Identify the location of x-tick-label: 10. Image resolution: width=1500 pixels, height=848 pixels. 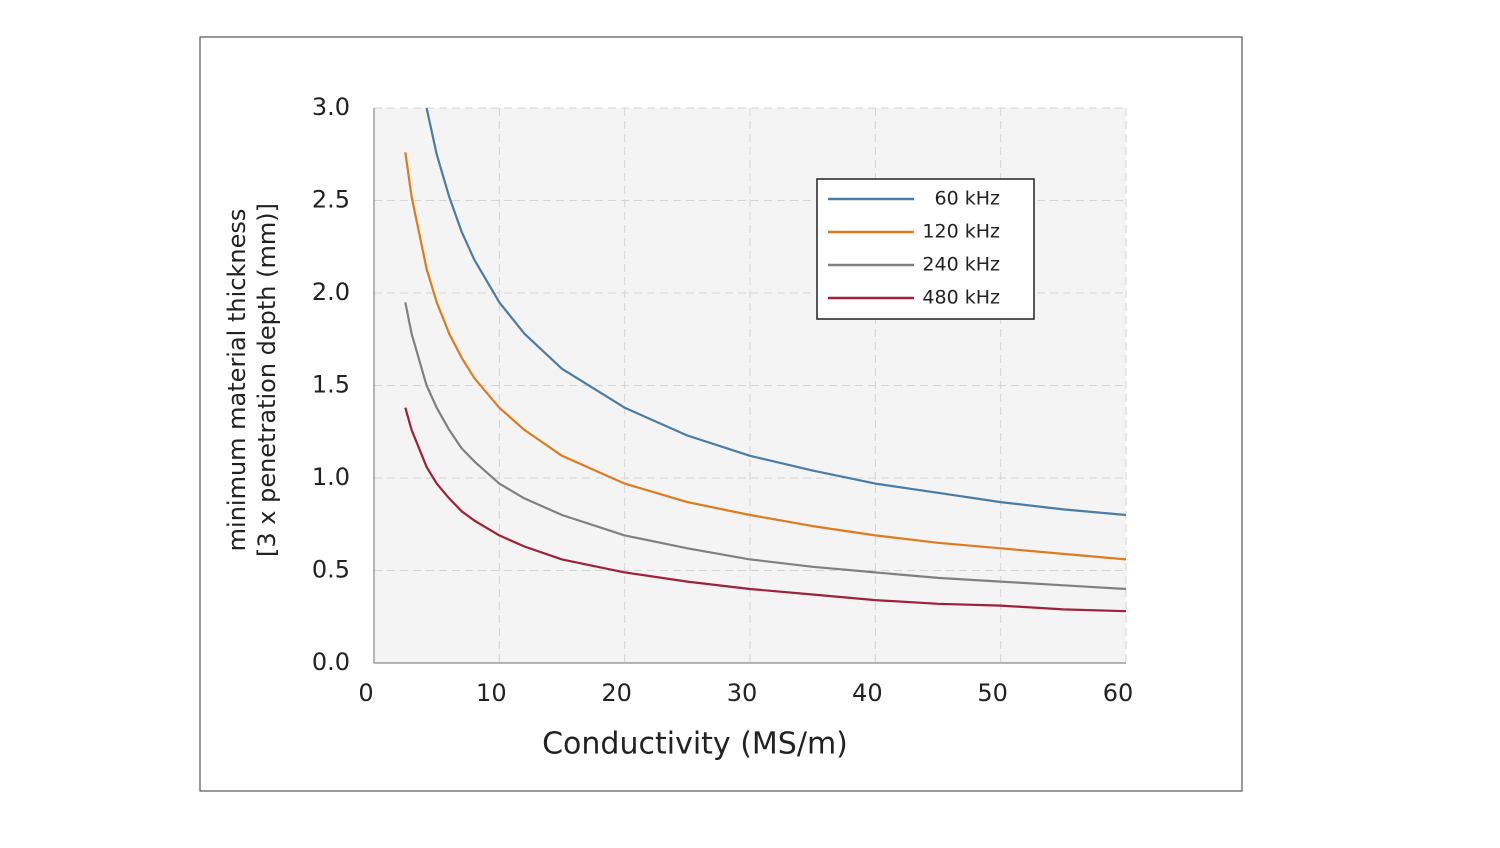
(491, 693).